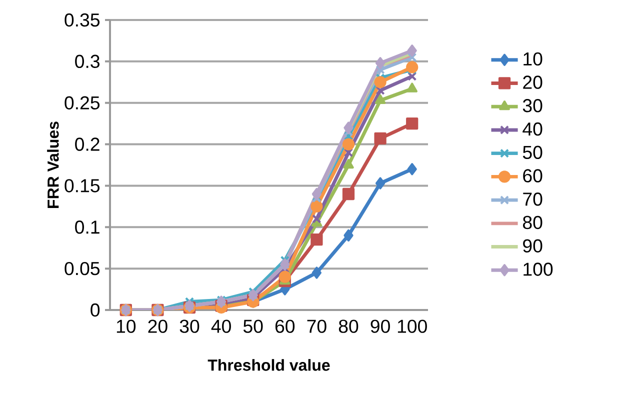 The image size is (617, 414). What do you see at coordinates (533, 59) in the screenshot?
I see `legend-label: 10` at bounding box center [533, 59].